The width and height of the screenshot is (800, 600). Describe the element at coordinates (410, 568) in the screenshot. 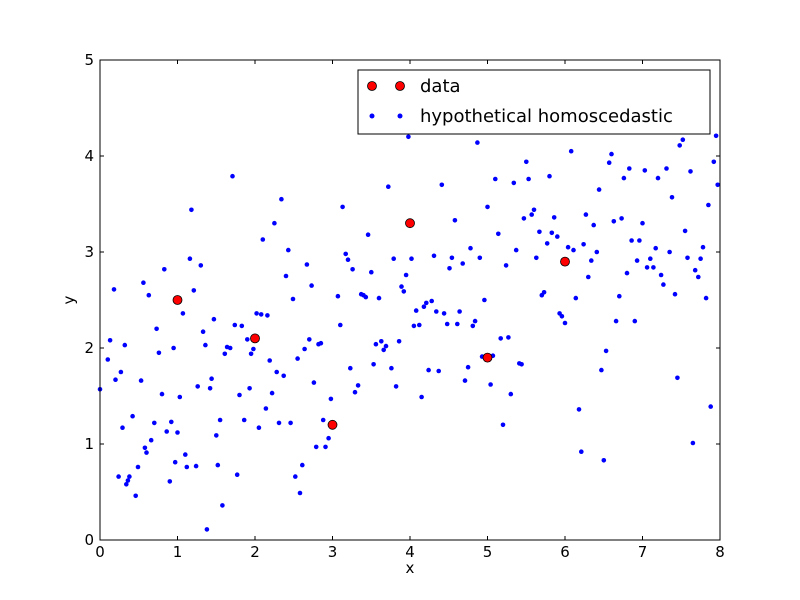

I see `x-axis-label: x` at that location.